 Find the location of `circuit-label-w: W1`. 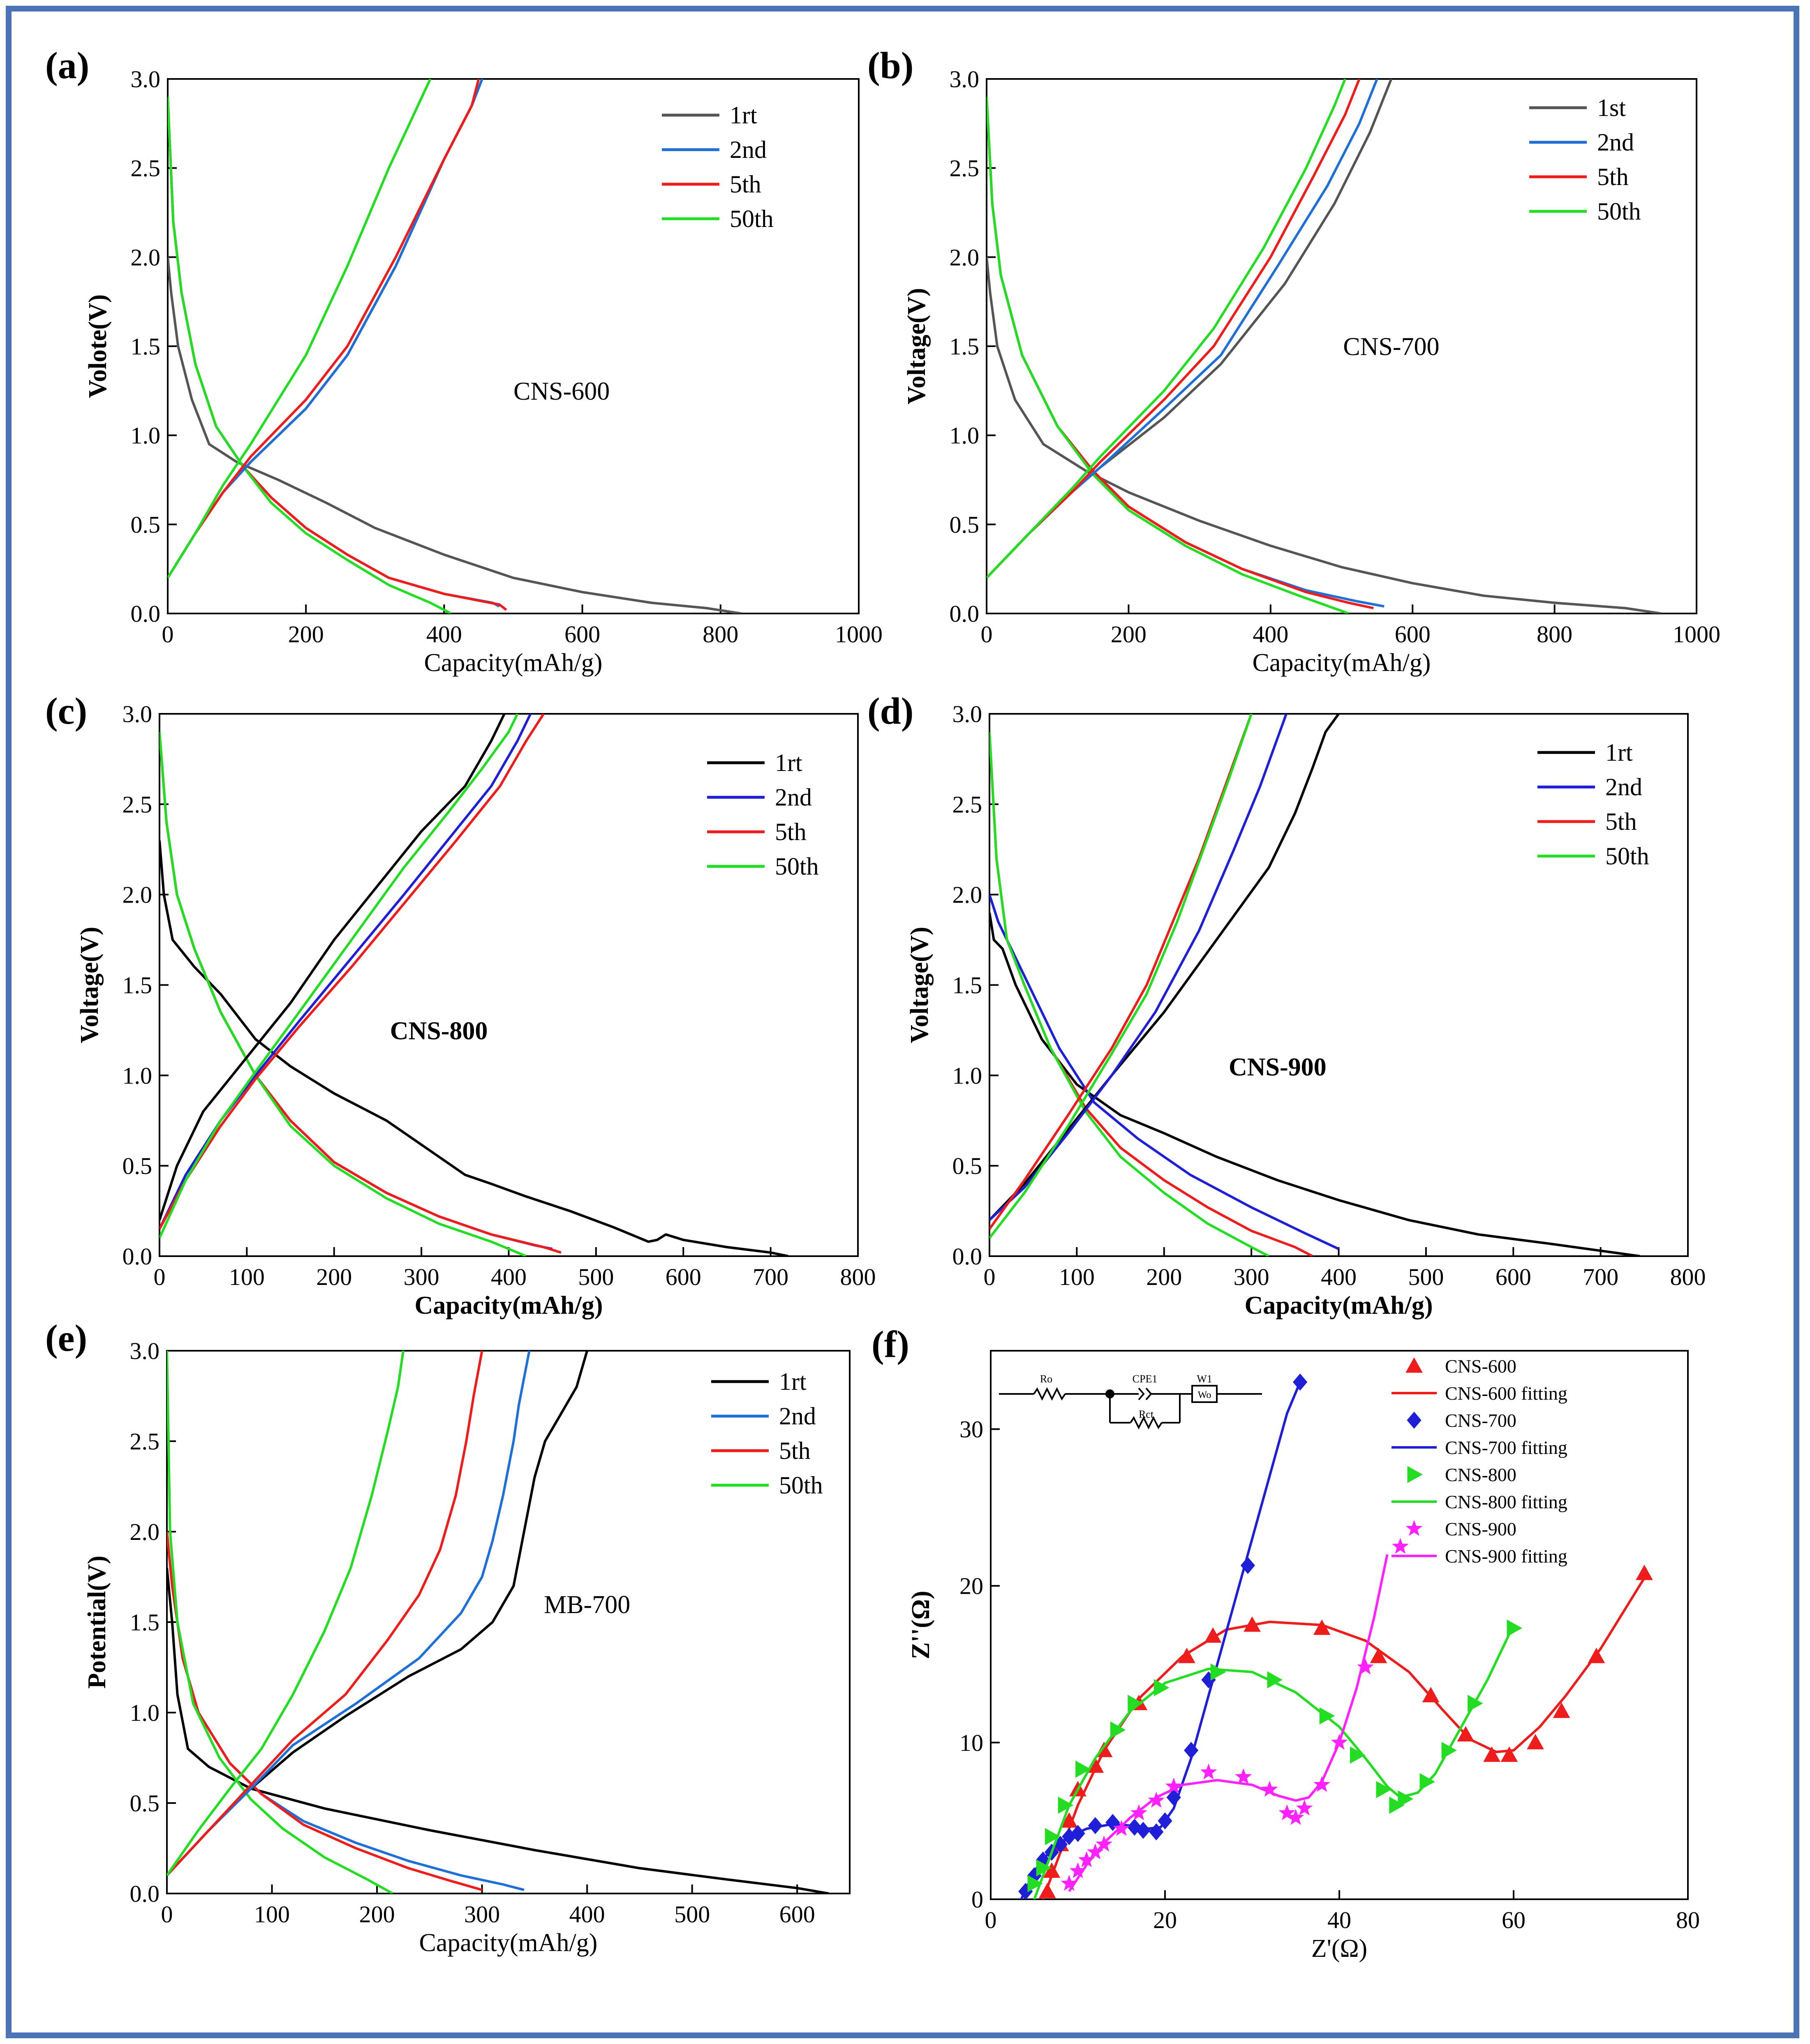

circuit-label-w: W1 is located at coordinates (1204, 1379).